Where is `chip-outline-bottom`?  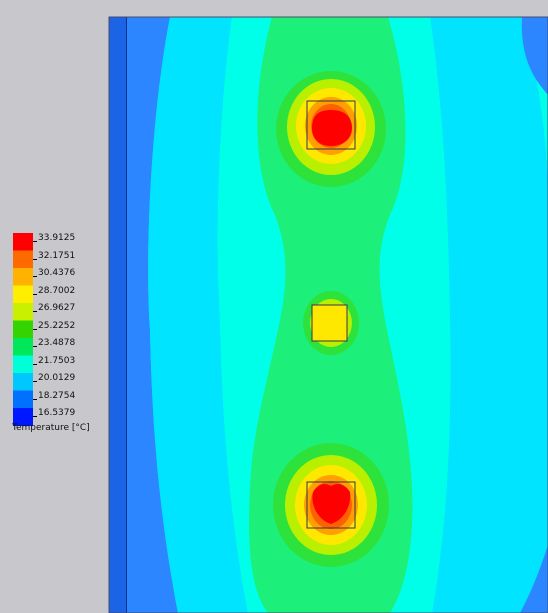 chip-outline-bottom is located at coordinates (331, 505).